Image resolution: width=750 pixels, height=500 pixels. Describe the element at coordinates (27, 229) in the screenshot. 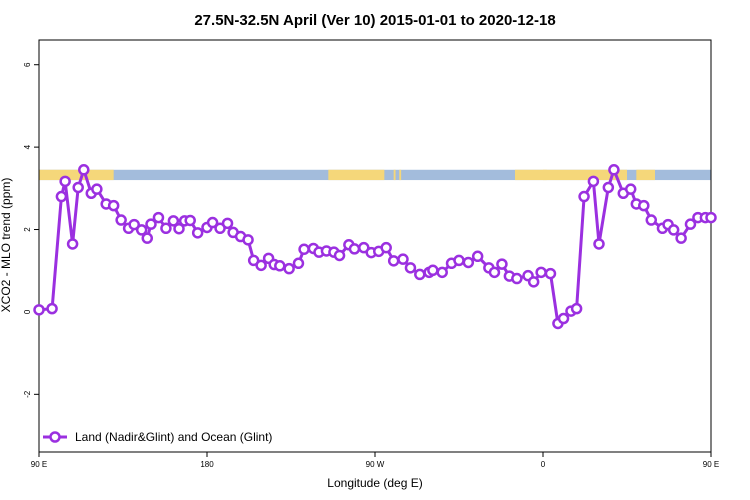

I see `y-tick-label: 2` at that location.